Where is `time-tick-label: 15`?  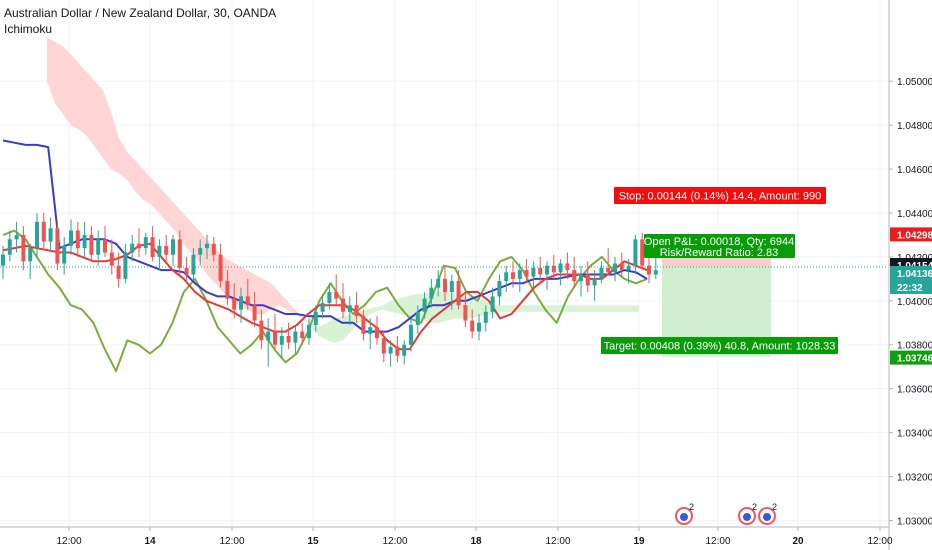
time-tick-label: 15 is located at coordinates (313, 541).